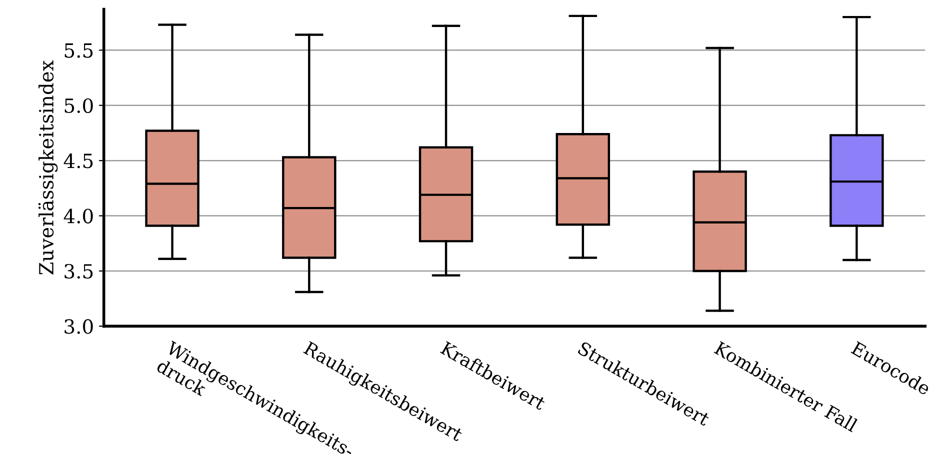 The height and width of the screenshot is (466, 944). I want to click on y-tick-label: 4.0, so click(78, 216).